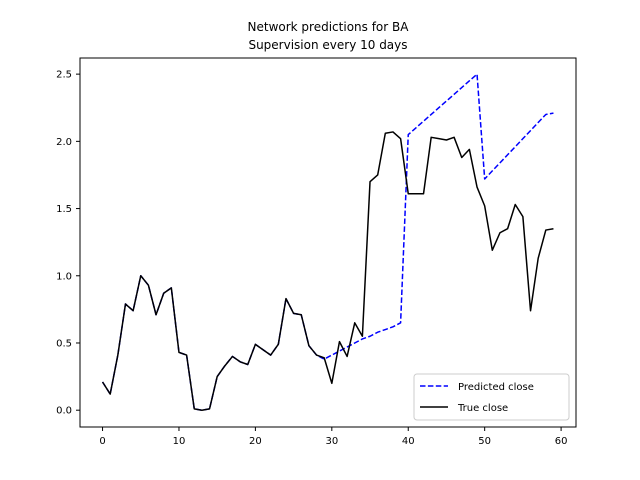 The height and width of the screenshot is (480, 640). I want to click on y-tick-label: 1.5, so click(64, 209).